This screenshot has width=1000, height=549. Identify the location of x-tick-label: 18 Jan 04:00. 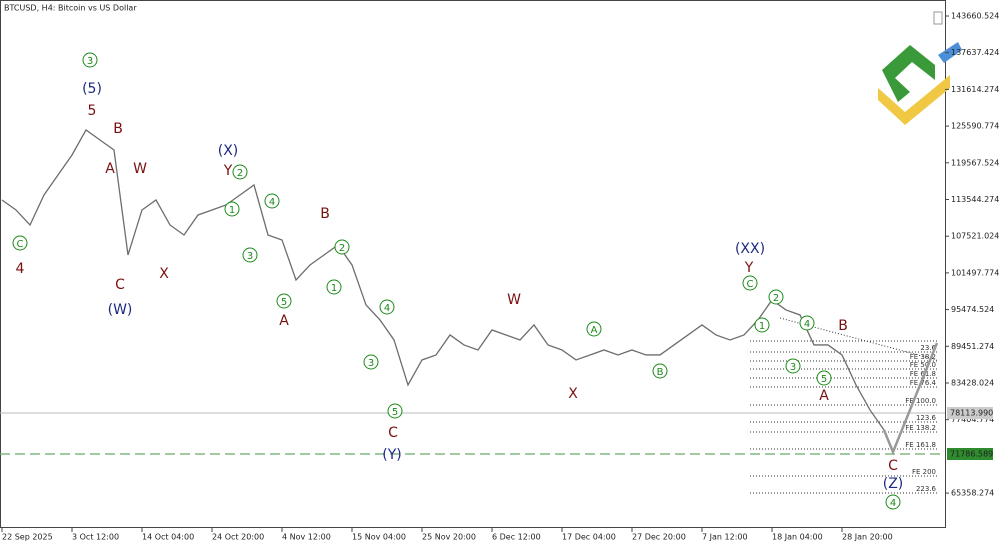
(797, 537).